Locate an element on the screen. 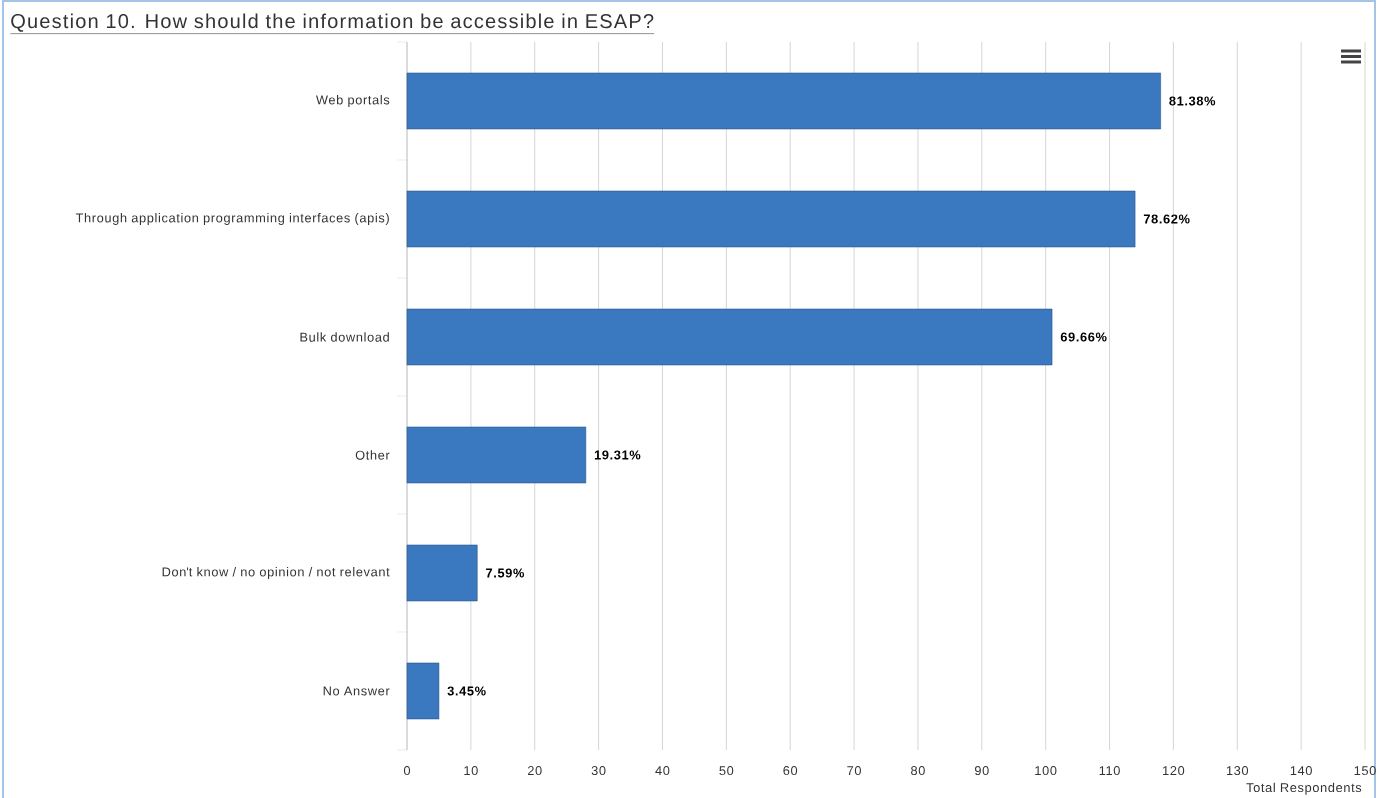  x-tick-label: 20 is located at coordinates (534, 771).